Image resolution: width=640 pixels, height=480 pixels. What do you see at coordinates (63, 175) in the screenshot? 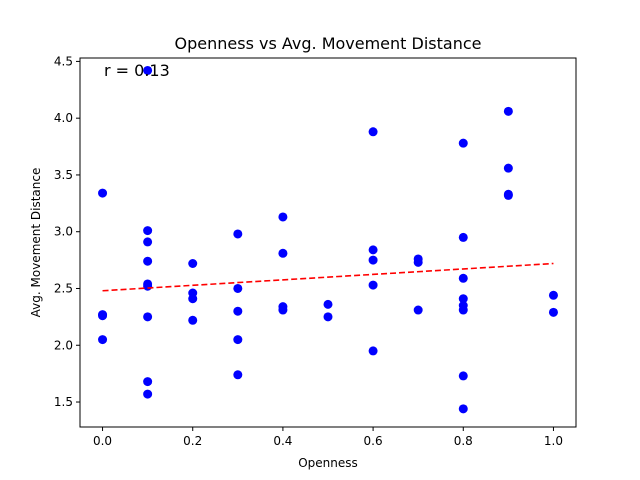
I see `y-tick-label: 3.5` at bounding box center [63, 175].